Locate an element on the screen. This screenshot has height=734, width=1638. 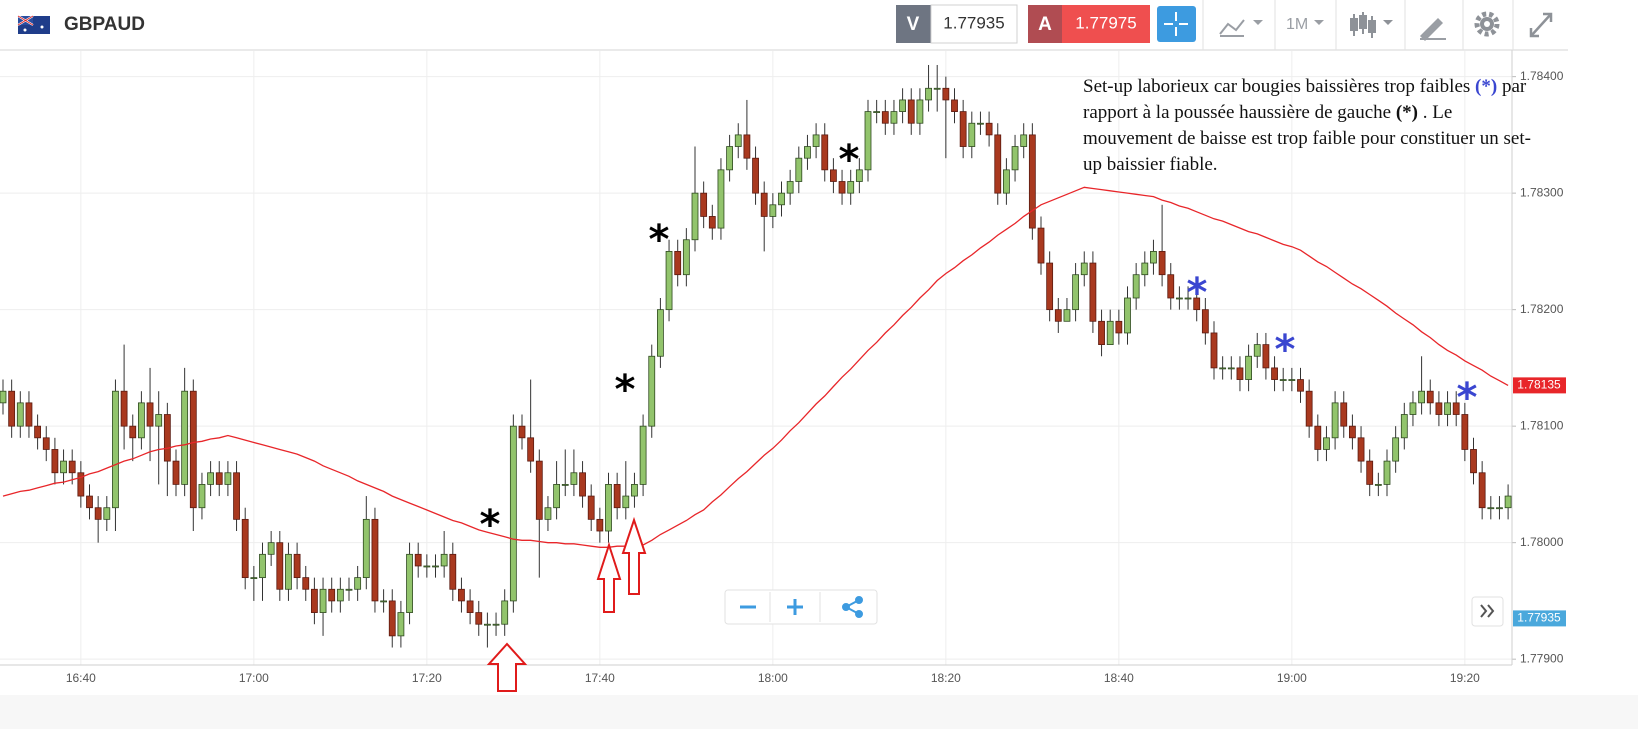
x-tick-label: 19:00 is located at coordinates (1292, 678).